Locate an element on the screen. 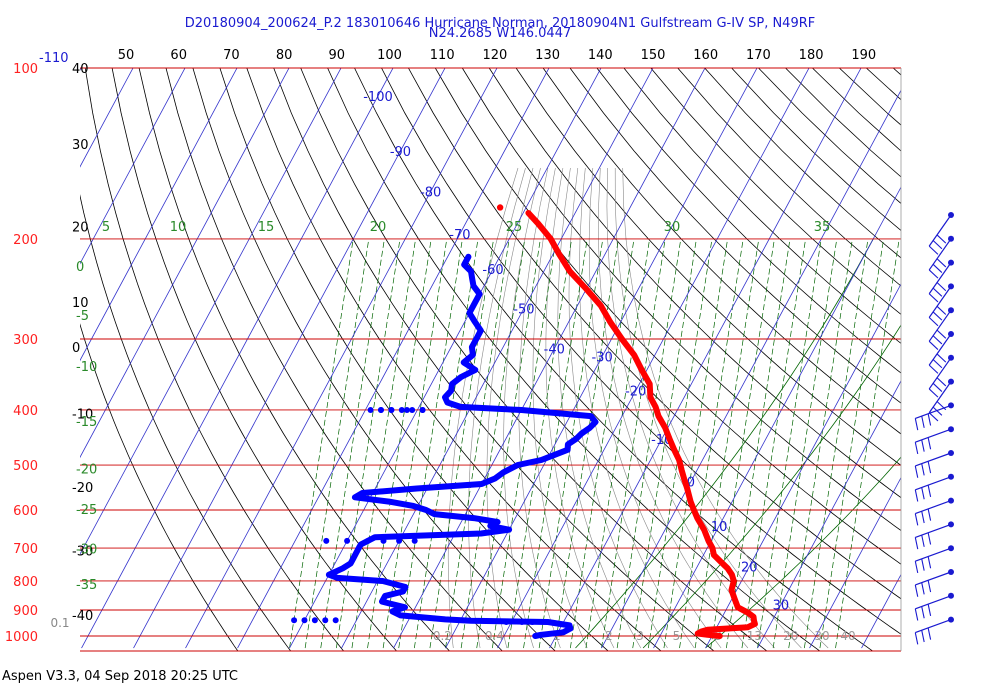 Image resolution: width=1000 pixels, height=700 pixels. mixing-ratio-top-label: 5 is located at coordinates (106, 227).